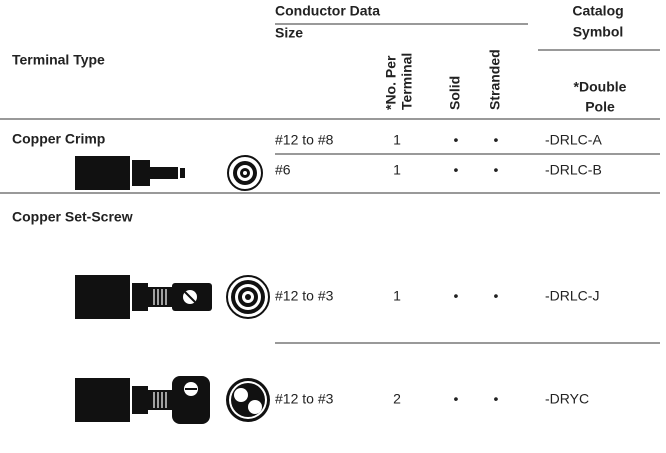 The width and height of the screenshot is (666, 453). What do you see at coordinates (600, 107) in the screenshot?
I see `header-double-pole: Pole` at bounding box center [600, 107].